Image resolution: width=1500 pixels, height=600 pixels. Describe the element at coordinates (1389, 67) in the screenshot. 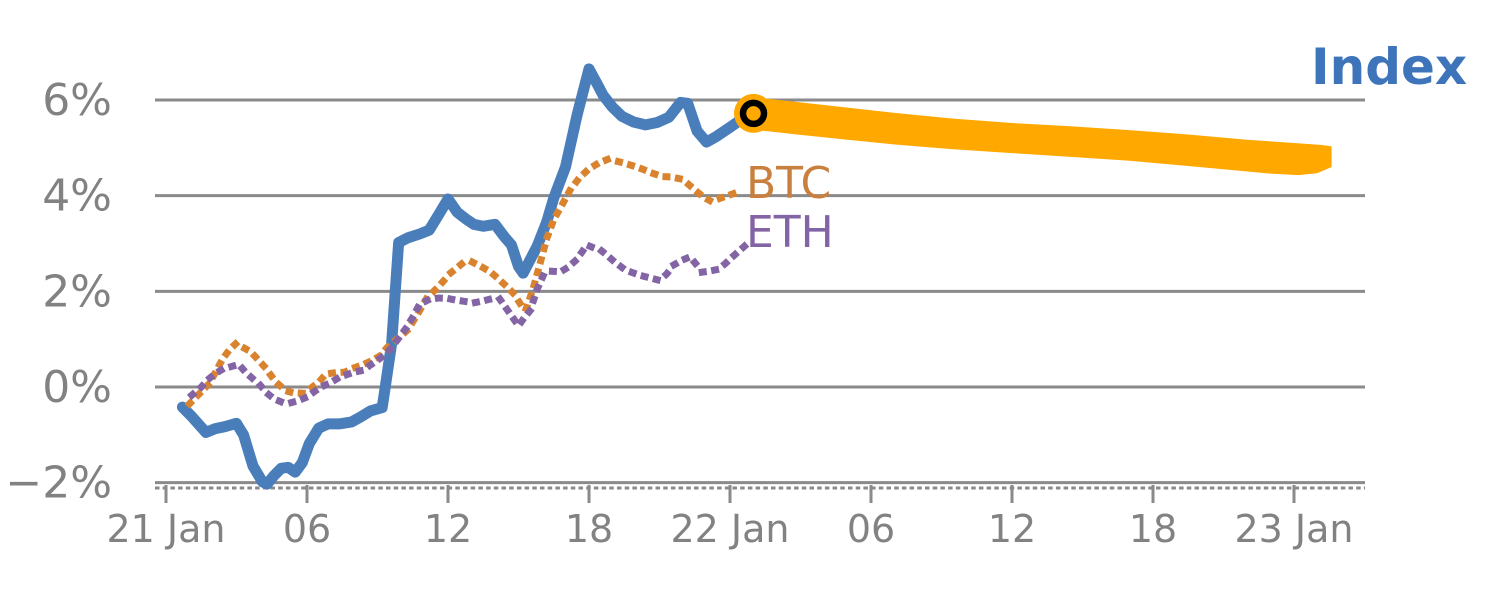

I see `index-series-label: Index` at that location.